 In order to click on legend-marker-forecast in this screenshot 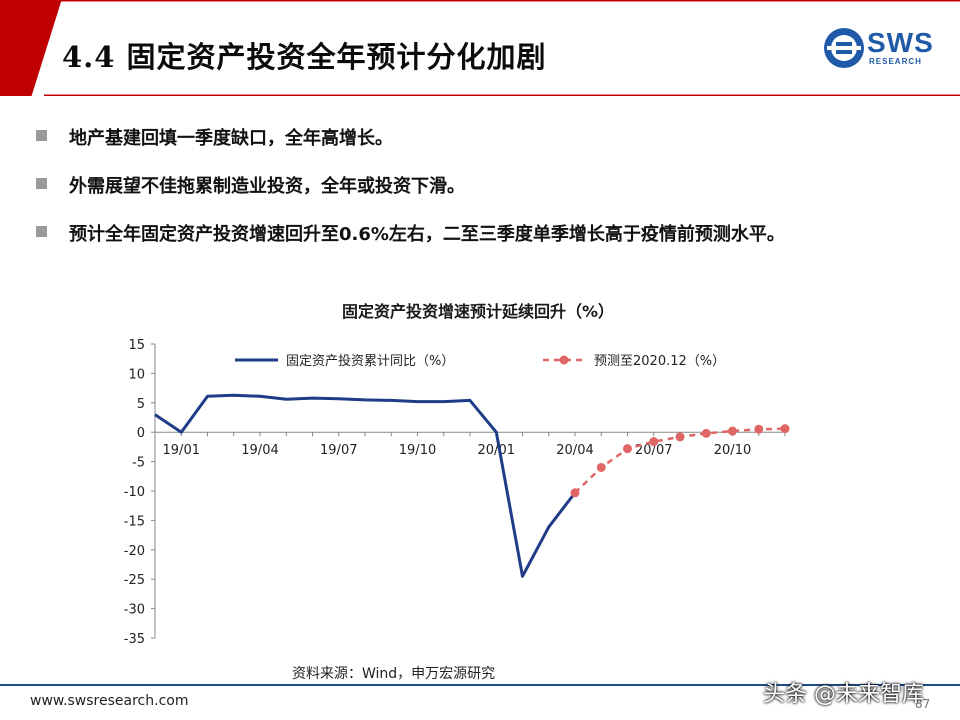, I will do `click(564, 360)`.